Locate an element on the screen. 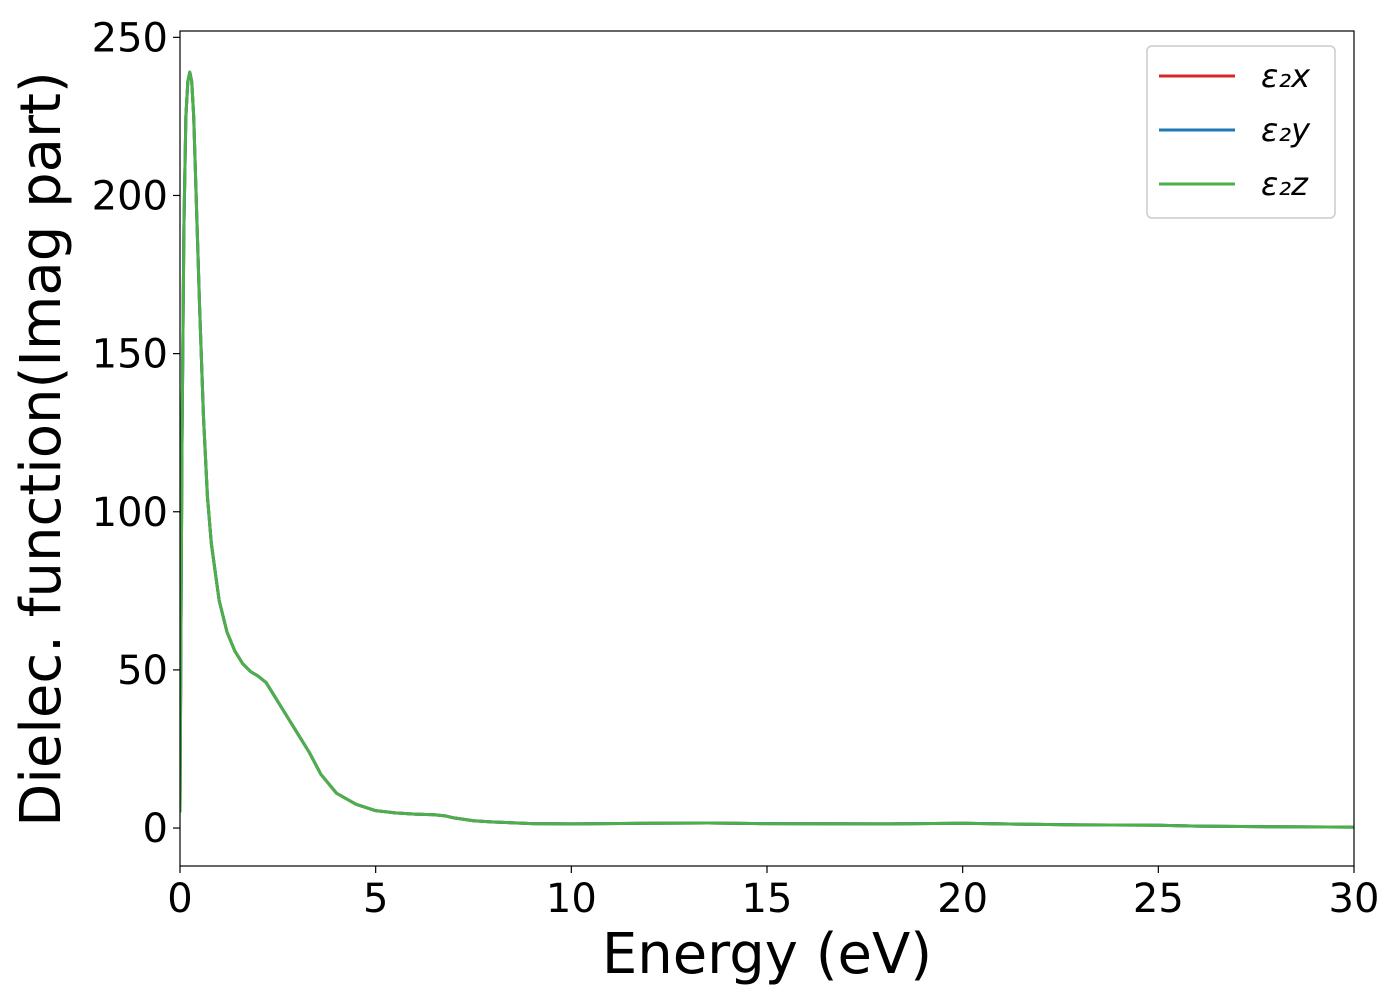  x-tick-label: 5 is located at coordinates (375, 899).